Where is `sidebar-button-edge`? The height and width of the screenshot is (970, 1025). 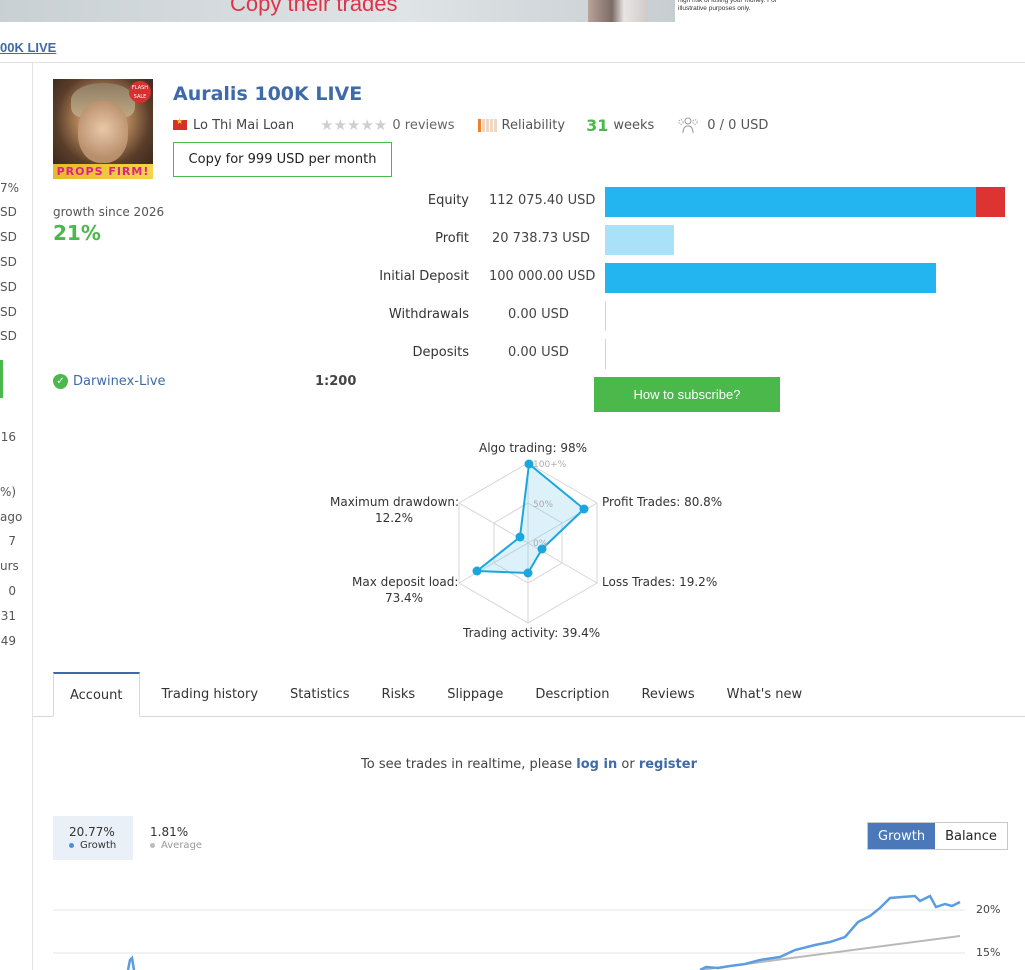
sidebar-button-edge is located at coordinates (1, 379).